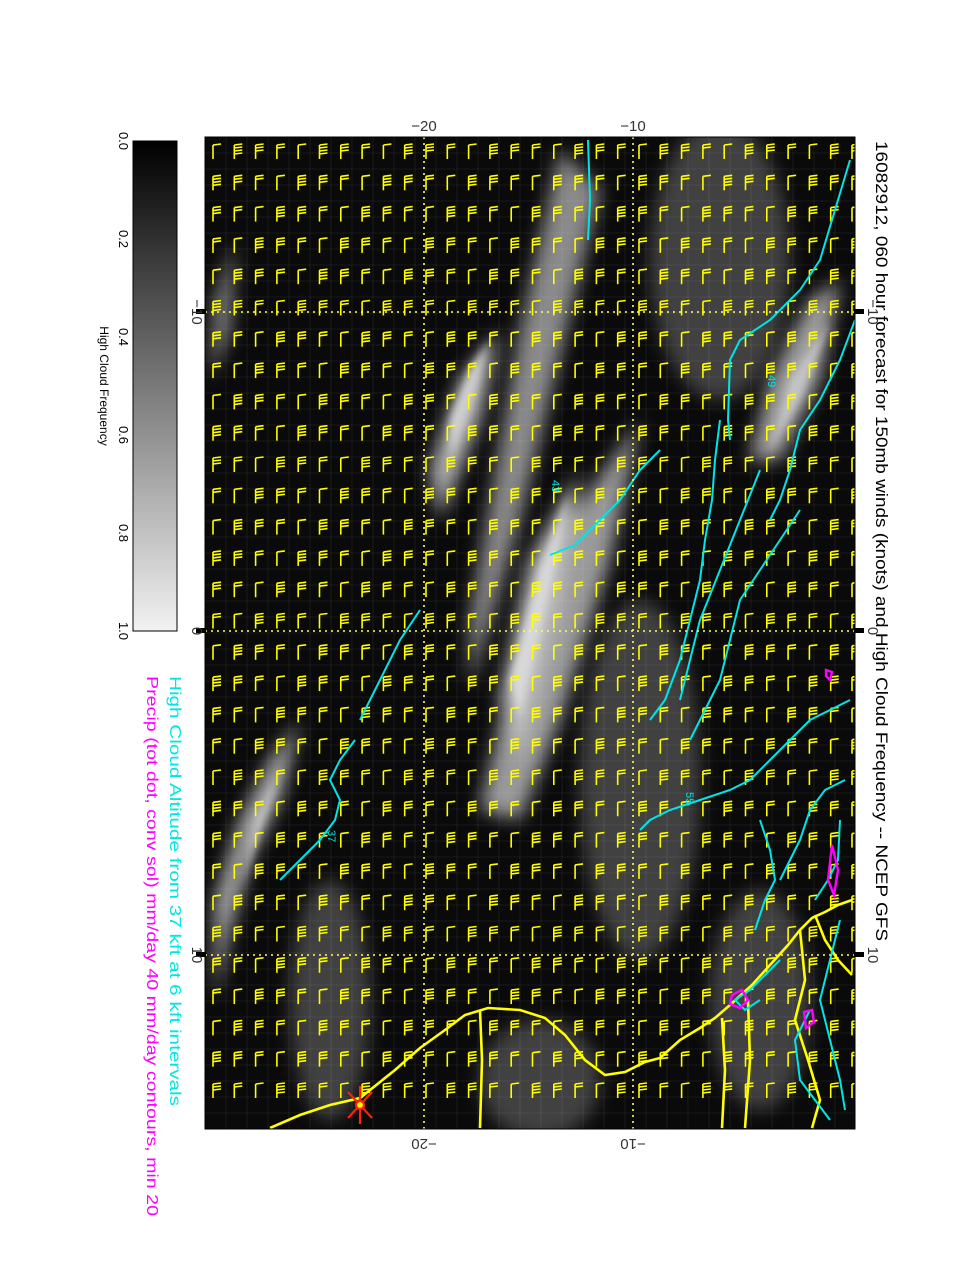  What do you see at coordinates (723, 1073) in the screenshot?
I see `coastline-inland-river-b` at bounding box center [723, 1073].